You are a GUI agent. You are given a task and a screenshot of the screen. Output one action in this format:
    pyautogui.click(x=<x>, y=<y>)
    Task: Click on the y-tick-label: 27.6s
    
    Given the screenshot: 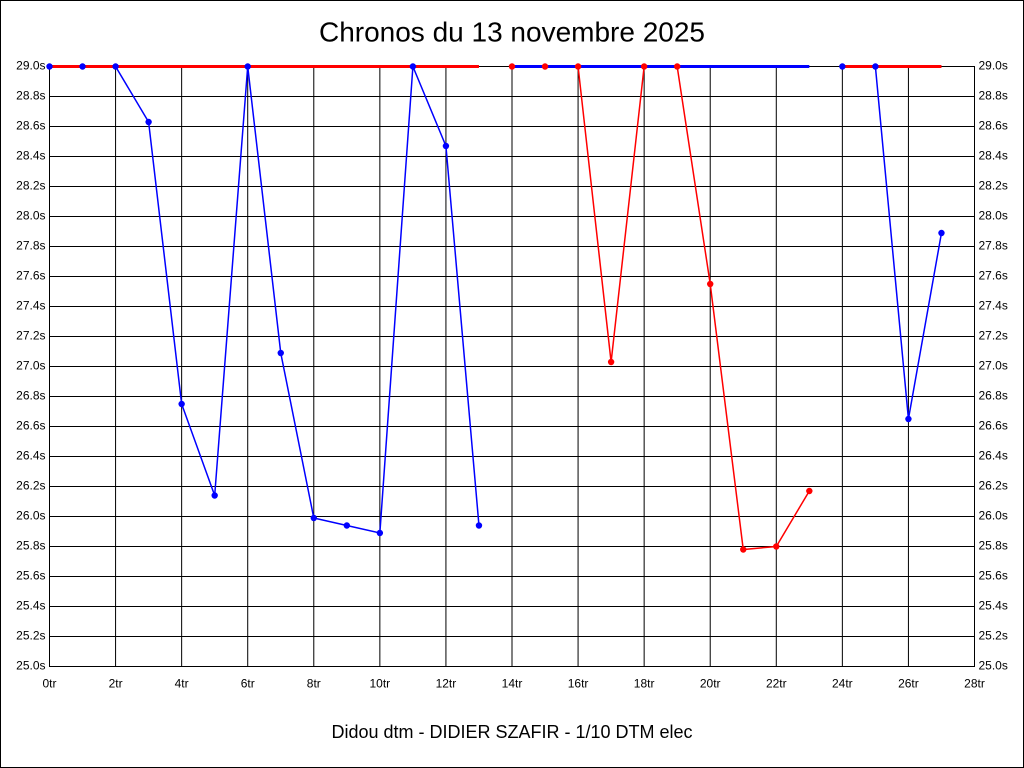 What is the action you would take?
    pyautogui.click(x=30, y=276)
    